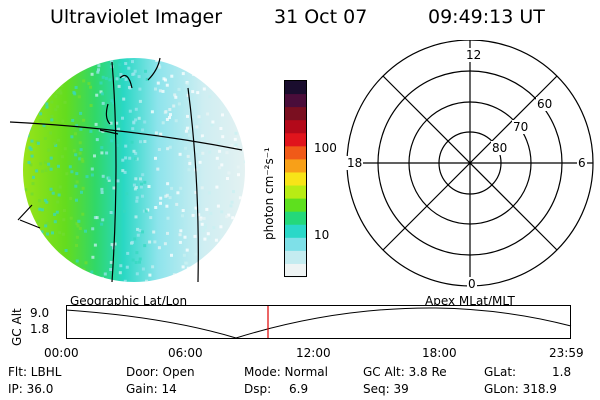 The height and width of the screenshot is (400, 600). Describe the element at coordinates (286, 372) in the screenshot. I see `mode-info: Mode: Normal` at that location.